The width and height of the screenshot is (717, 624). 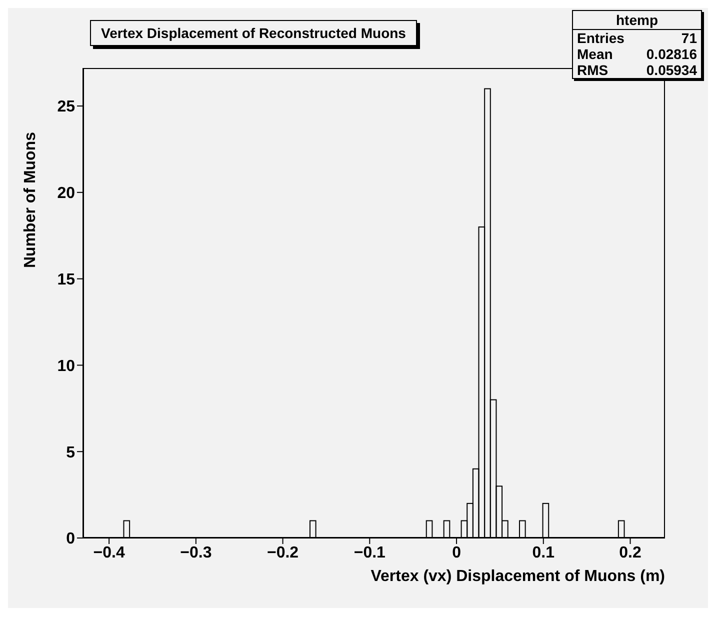 What do you see at coordinates (196, 553) in the screenshot?
I see `x-tick-label: −0.3` at bounding box center [196, 553].